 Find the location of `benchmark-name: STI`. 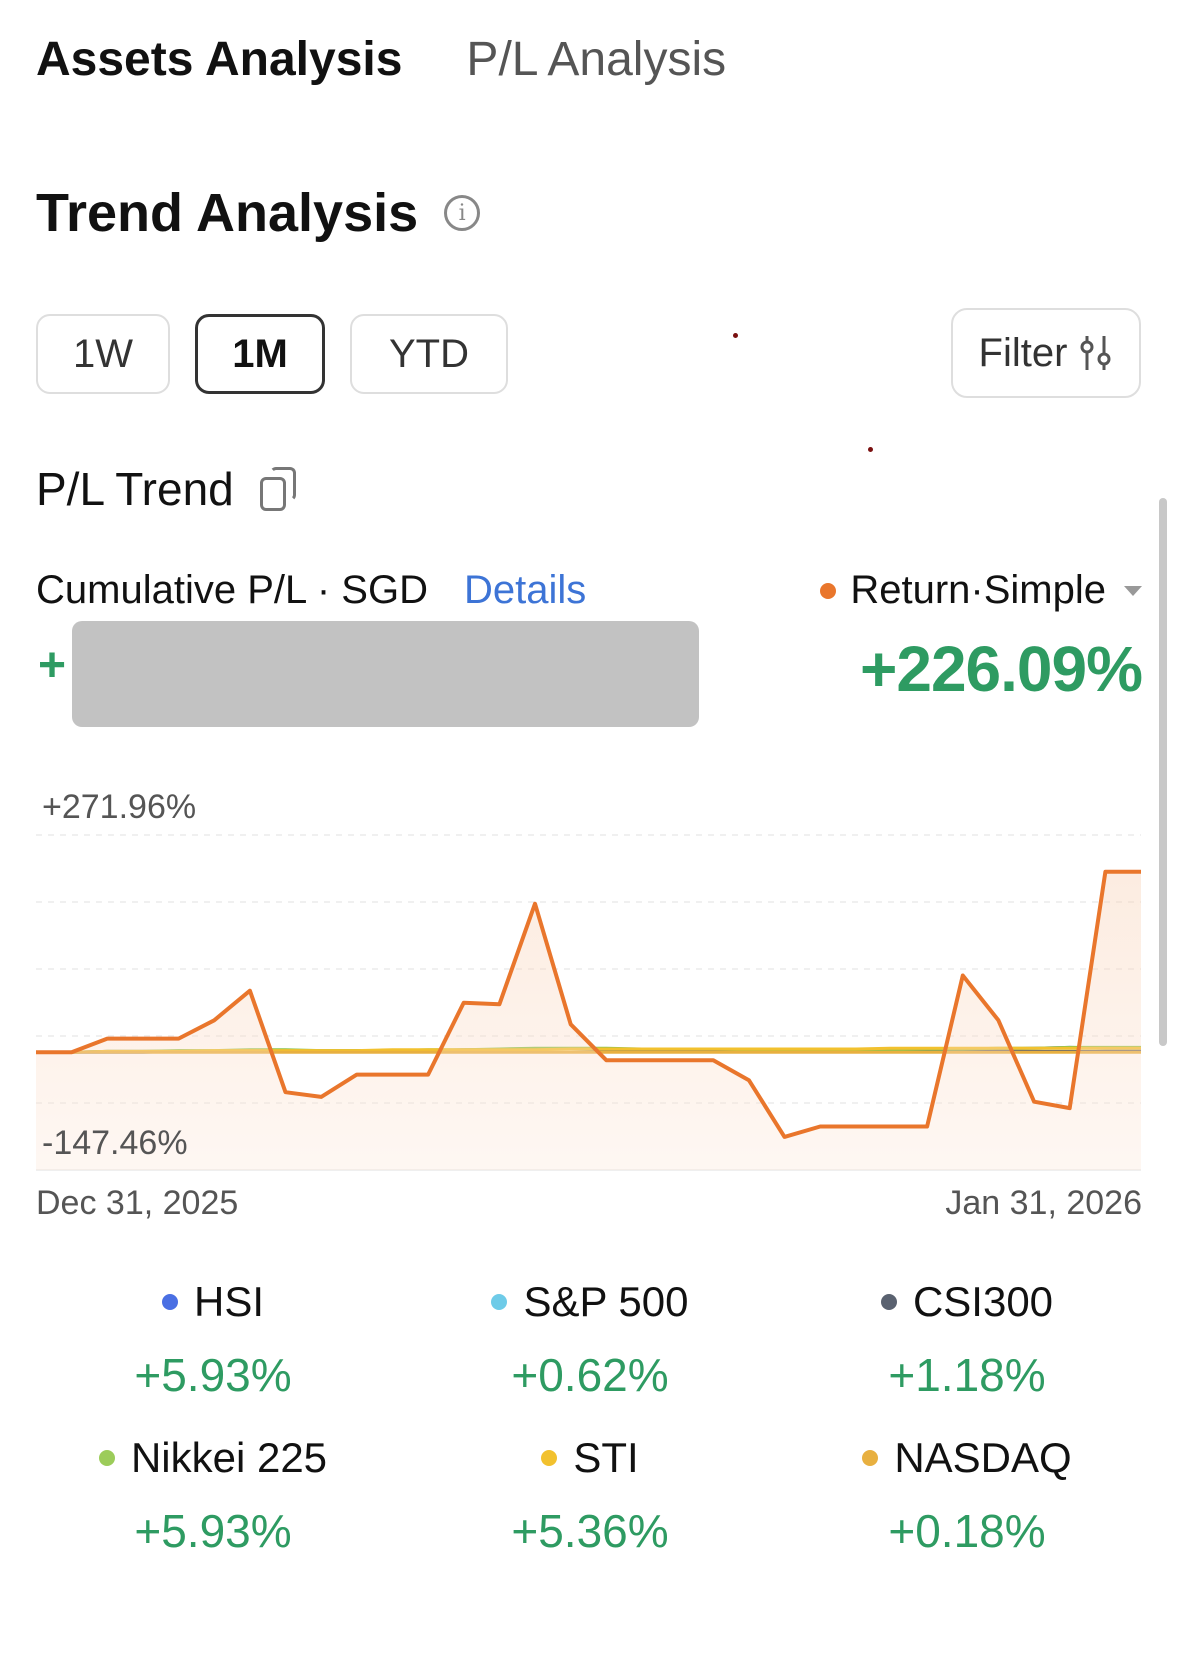

benchmark-name: STI is located at coordinates (606, 1457).